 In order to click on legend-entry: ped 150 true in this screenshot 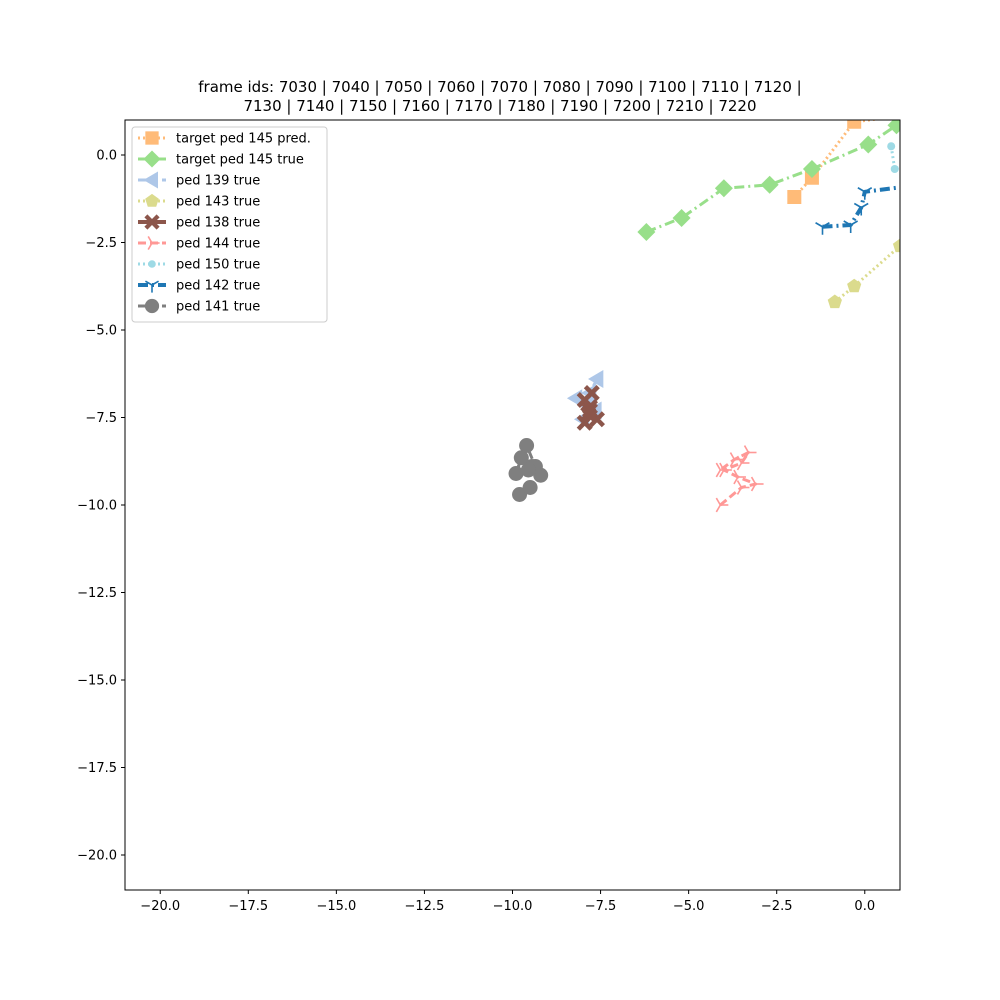, I will do `click(199, 265)`.